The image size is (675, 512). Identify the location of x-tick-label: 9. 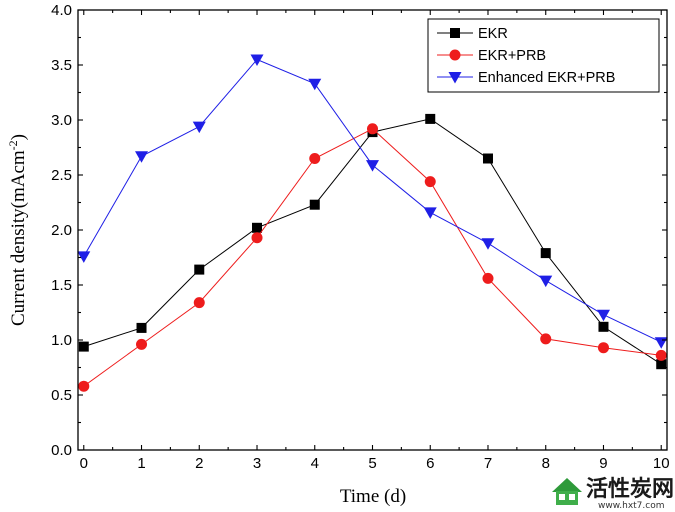
(603, 463).